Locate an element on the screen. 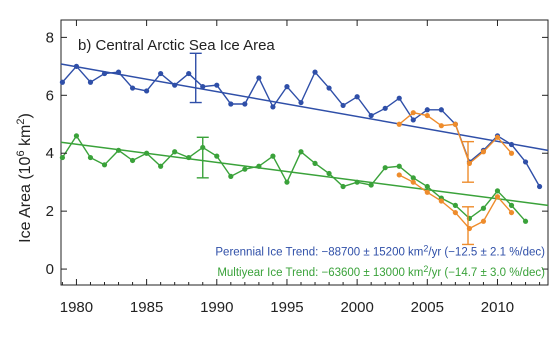 The width and height of the screenshot is (550, 358). x-tick-label: 2005 is located at coordinates (427, 307).